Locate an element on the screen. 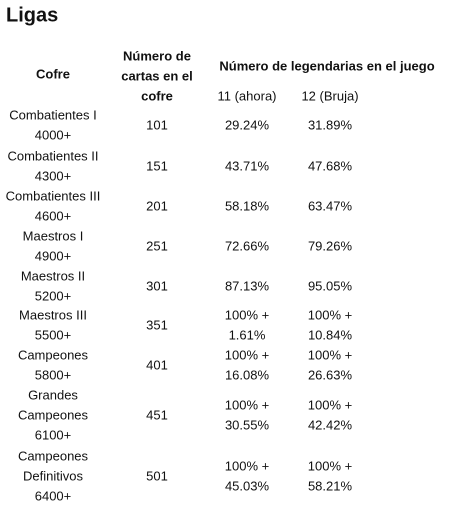 This screenshot has height=514, width=455. cartas-cell: 151 is located at coordinates (157, 165).